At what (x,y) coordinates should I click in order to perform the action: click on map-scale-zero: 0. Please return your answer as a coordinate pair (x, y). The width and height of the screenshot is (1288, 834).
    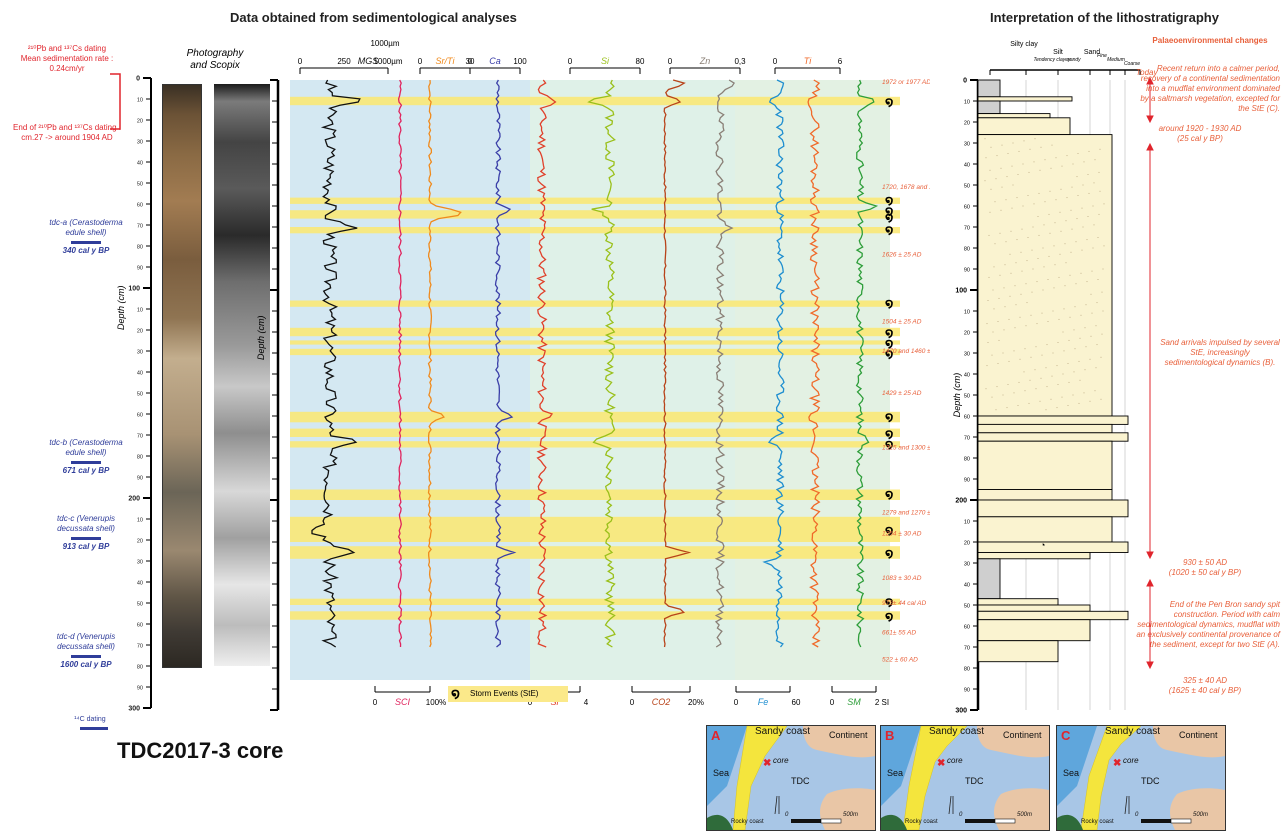
    Looking at the image, I should click on (1137, 815).